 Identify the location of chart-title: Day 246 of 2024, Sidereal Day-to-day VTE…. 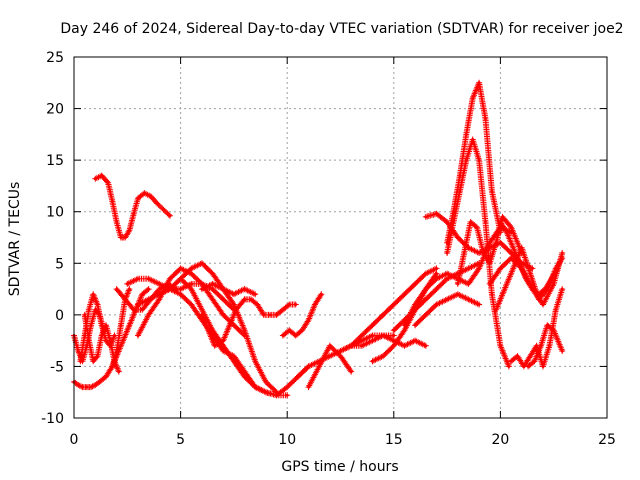
(341, 29).